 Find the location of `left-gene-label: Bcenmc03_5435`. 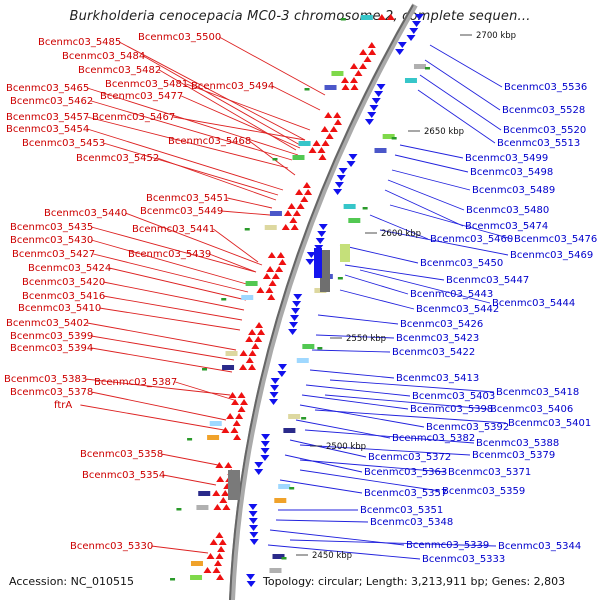

left-gene-label: Bcenmc03_5435 is located at coordinates (51, 227).